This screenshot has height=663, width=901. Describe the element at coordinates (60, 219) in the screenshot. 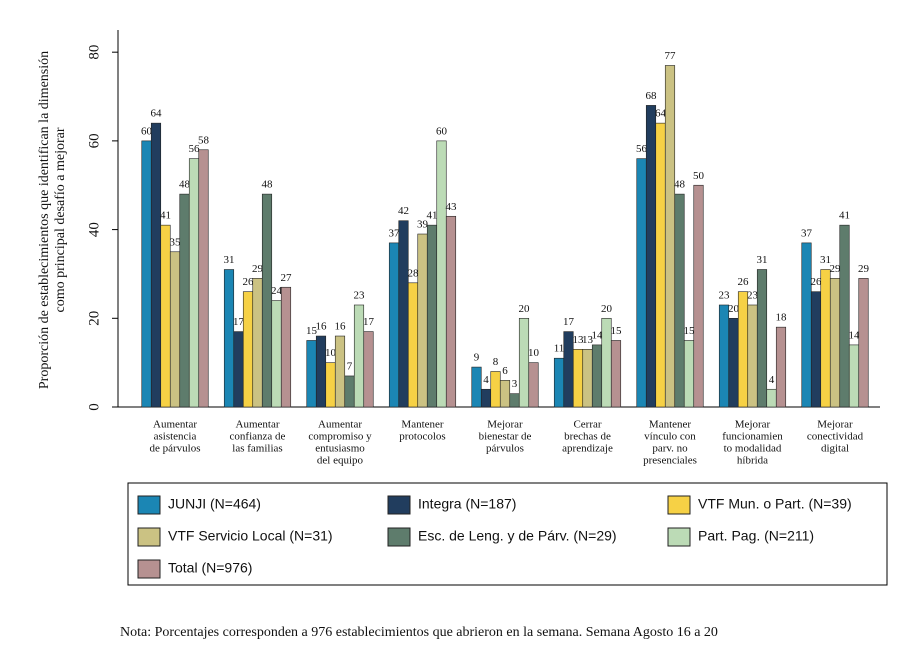

I see `y-axis-title: como principal desafío a mejorar` at that location.